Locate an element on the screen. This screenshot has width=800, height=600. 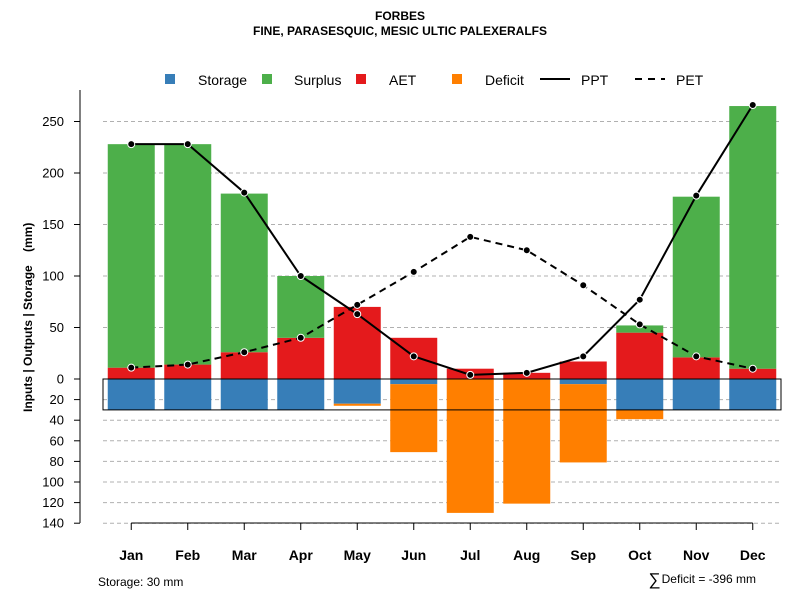
legend-aet-label: AET is located at coordinates (403, 80).